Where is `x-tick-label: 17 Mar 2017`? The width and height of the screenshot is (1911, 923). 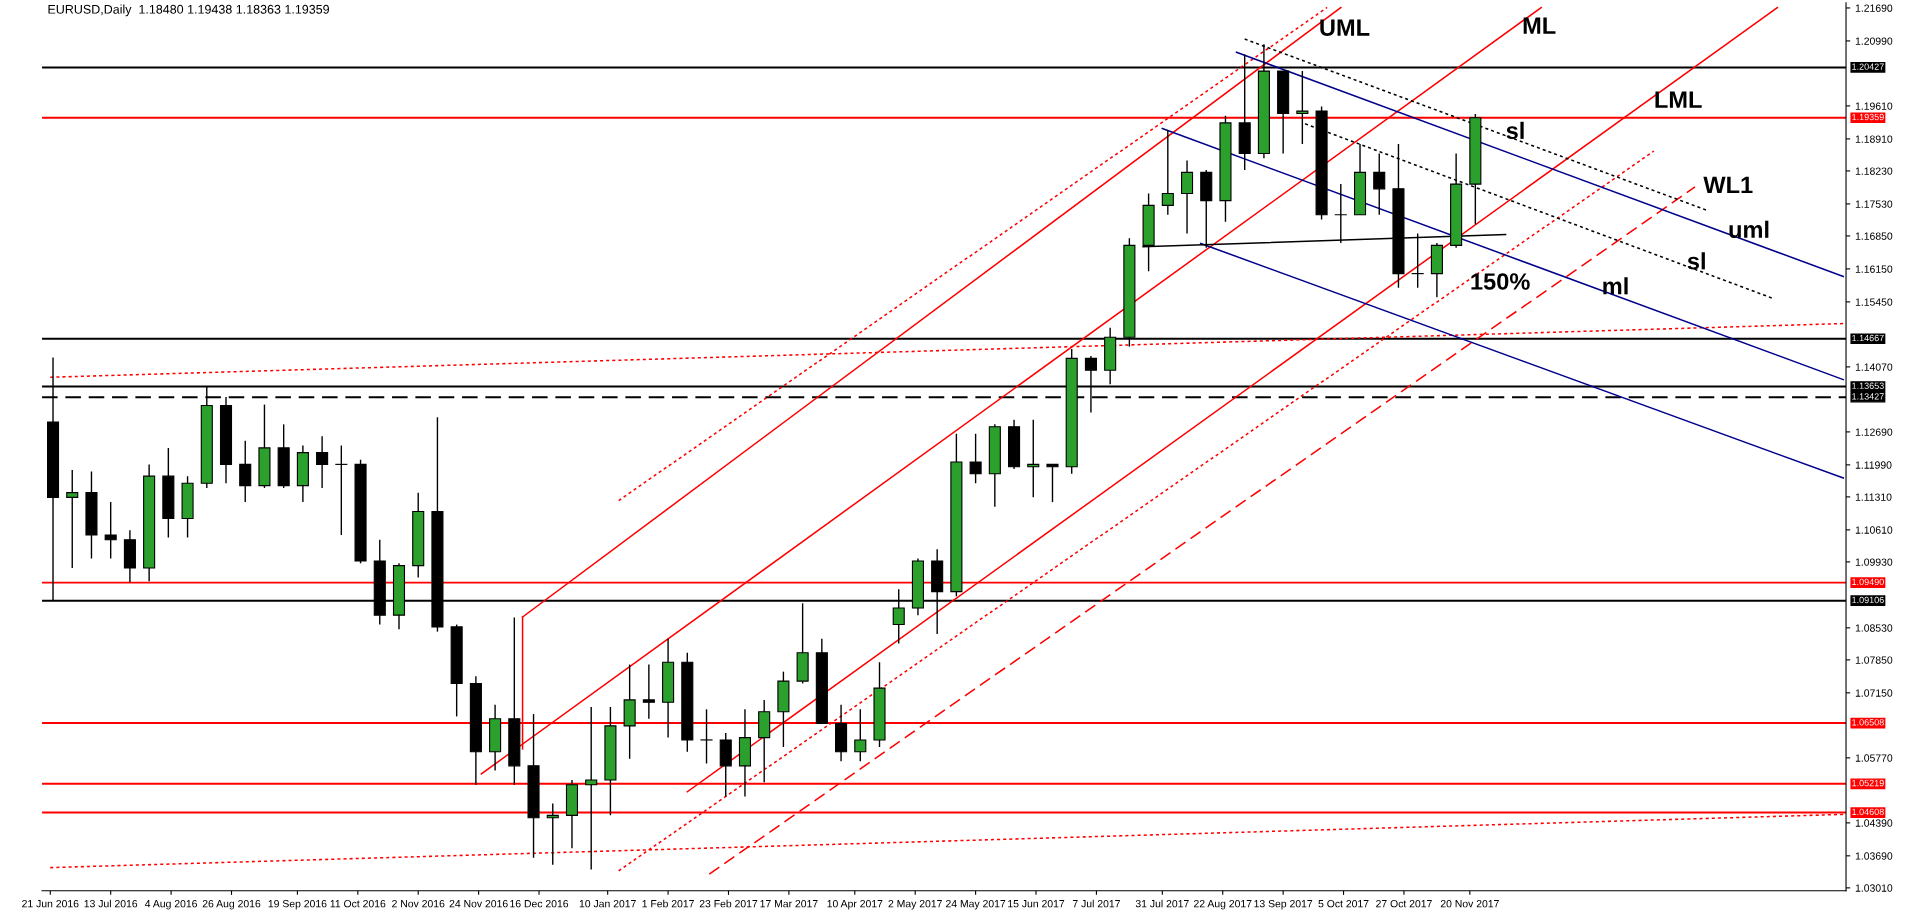
x-tick-label: 17 Mar 2017 is located at coordinates (789, 904).